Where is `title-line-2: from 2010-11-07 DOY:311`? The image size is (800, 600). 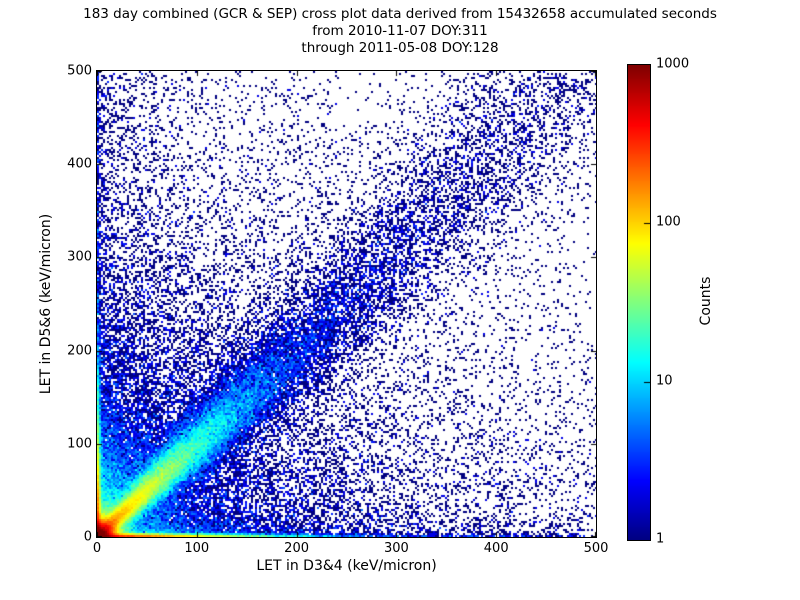 title-line-2: from 2010-11-07 DOY:311 is located at coordinates (400, 31).